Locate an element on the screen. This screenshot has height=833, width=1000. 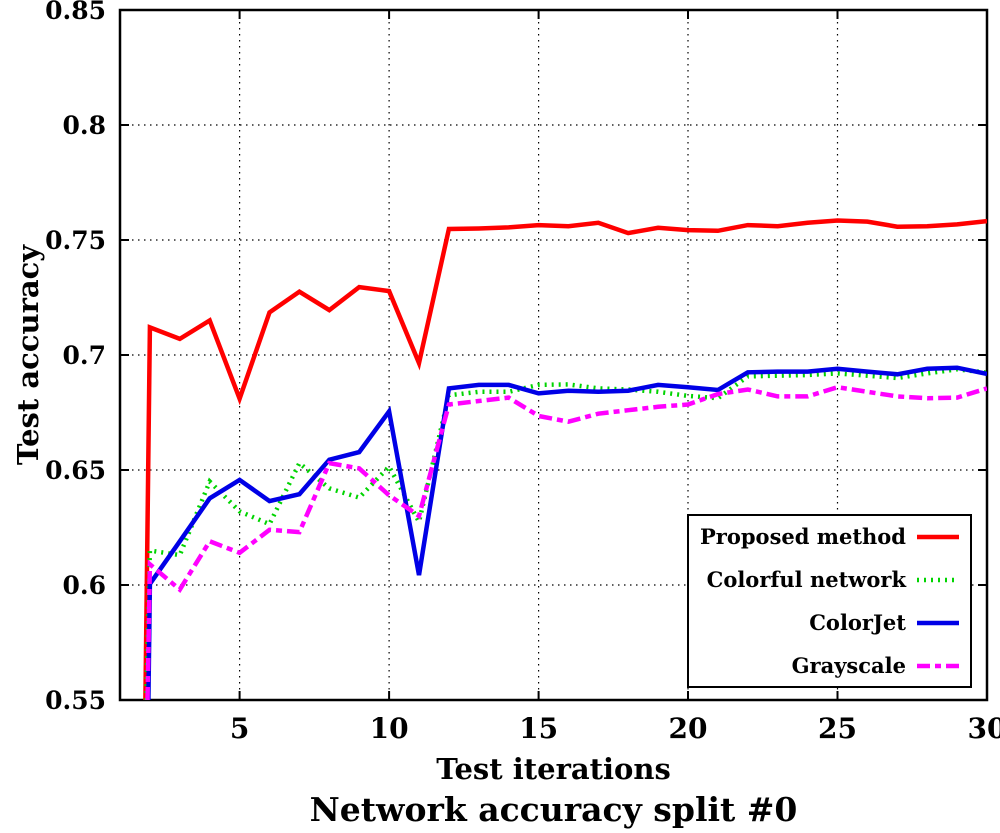
legend-entry-colorful-network: Colorful network is located at coordinates (833, 579).